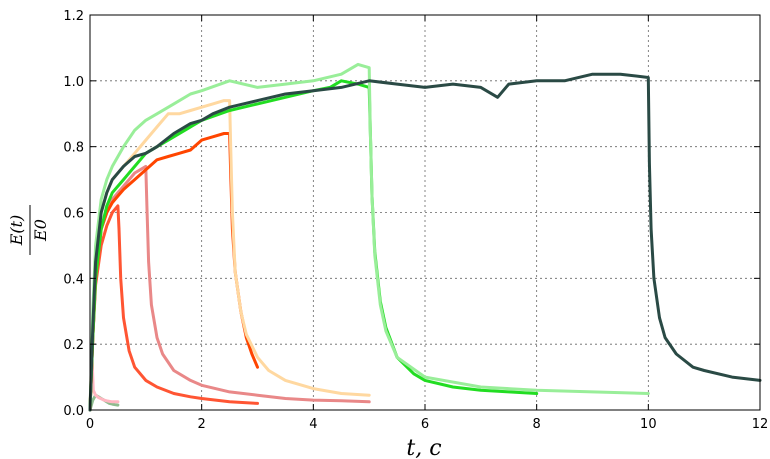 The width and height of the screenshot is (770, 459). Describe the element at coordinates (425, 424) in the screenshot. I see `x-tick-label: 6` at that location.